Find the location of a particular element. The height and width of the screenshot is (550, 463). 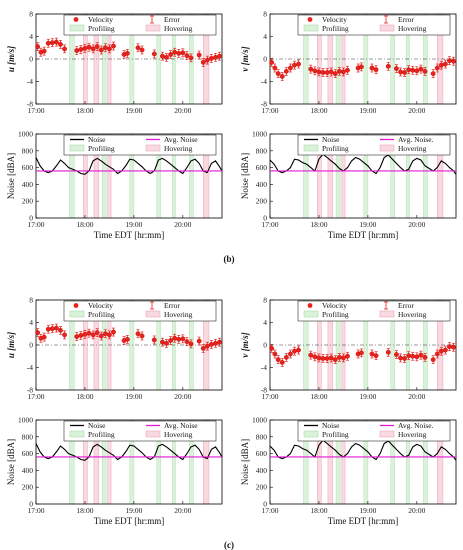

y-axis-label: Noise [dBA] is located at coordinates (11, 462).